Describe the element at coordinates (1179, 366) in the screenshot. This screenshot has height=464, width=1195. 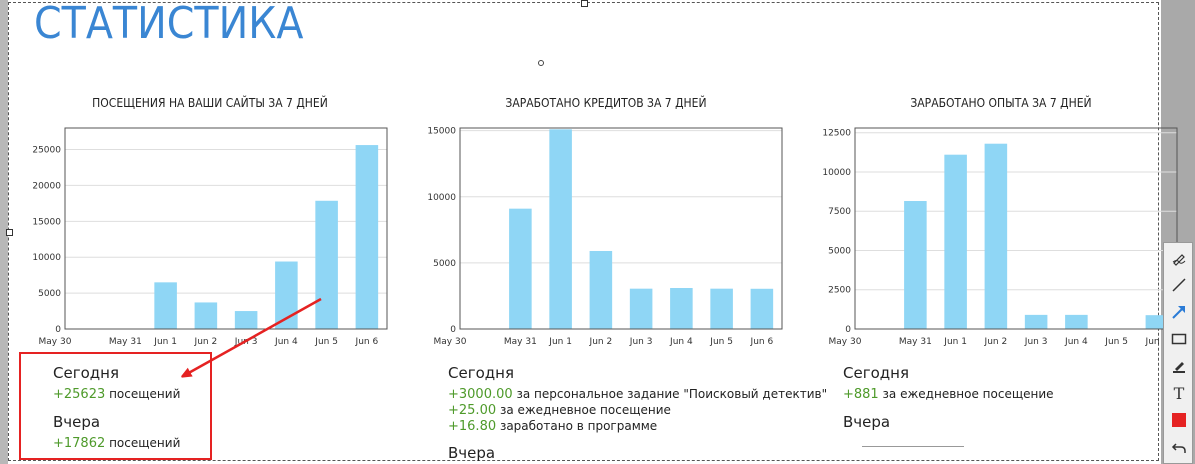
I see `marker-icon` at that location.